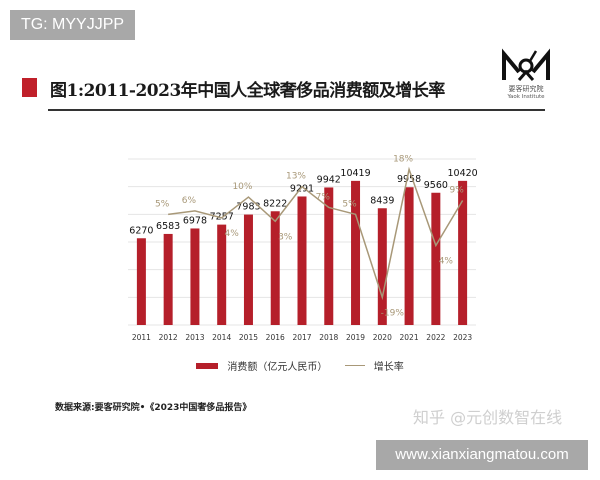  I want to click on legend: 消费额（亿元人民币） 增长率, so click(300, 365).